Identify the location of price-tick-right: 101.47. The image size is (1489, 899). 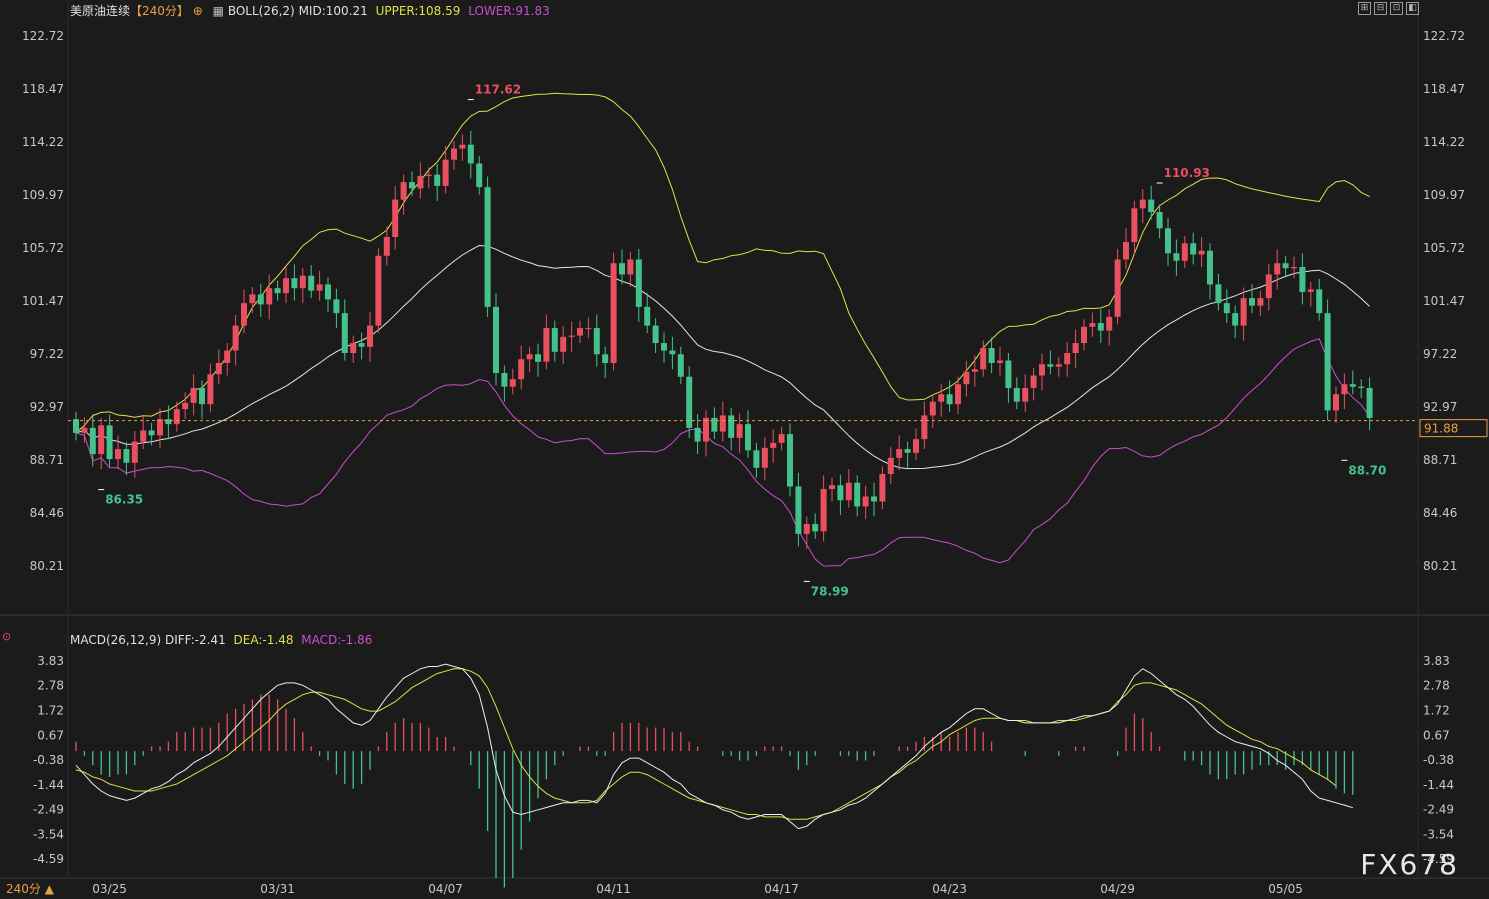
(1444, 301).